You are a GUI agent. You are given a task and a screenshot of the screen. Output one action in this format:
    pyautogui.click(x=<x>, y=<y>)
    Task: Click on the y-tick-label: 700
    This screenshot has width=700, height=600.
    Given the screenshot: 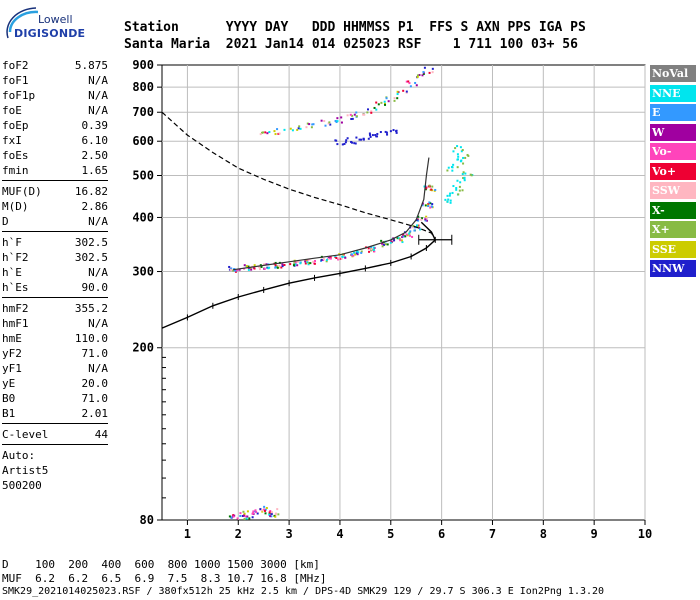 What is the action you would take?
    pyautogui.click(x=143, y=112)
    